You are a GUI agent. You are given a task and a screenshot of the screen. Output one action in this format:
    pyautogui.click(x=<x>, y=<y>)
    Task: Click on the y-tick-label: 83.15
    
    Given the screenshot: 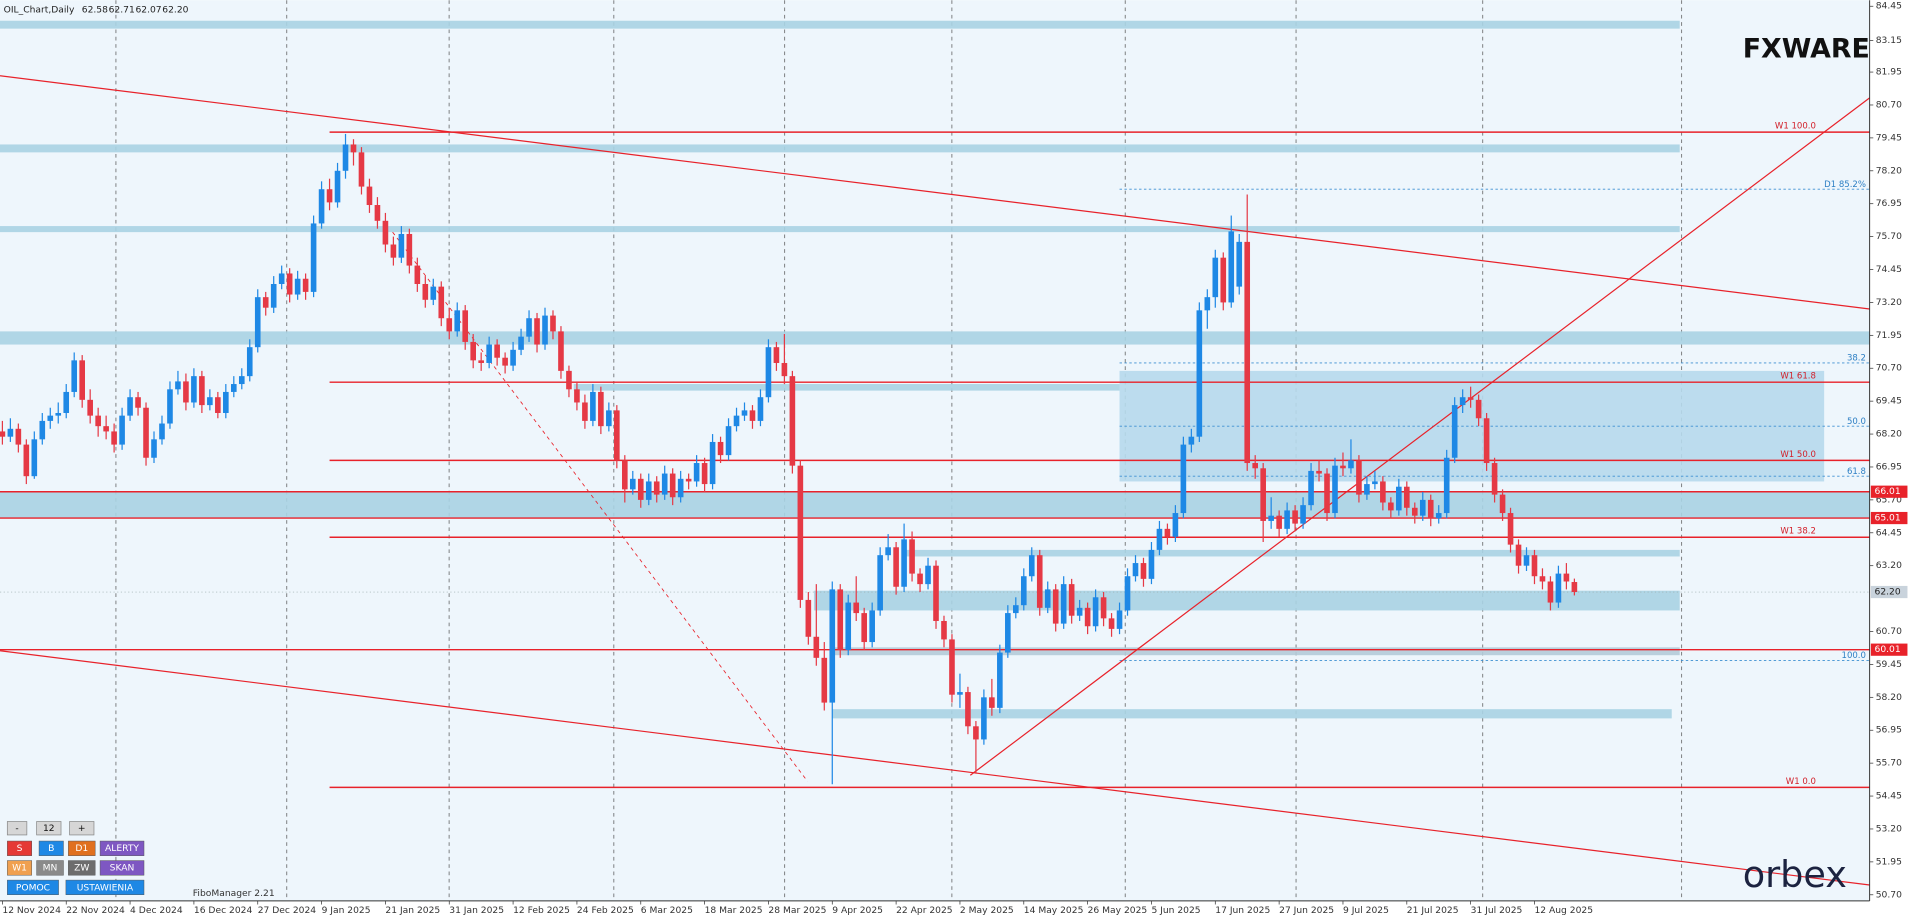 What is the action you would take?
    pyautogui.click(x=1889, y=41)
    